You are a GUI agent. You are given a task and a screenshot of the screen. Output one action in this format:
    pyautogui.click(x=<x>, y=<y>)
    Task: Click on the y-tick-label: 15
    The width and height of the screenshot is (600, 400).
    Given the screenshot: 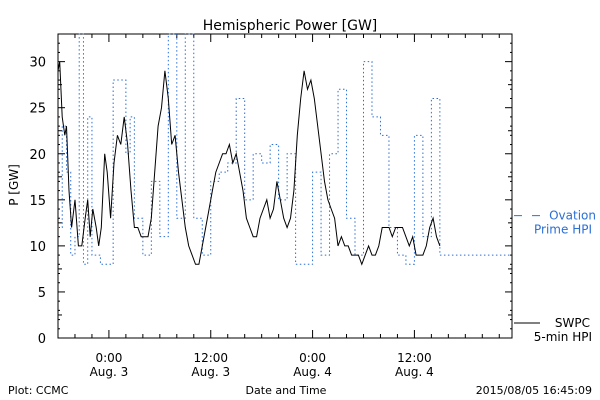 What is the action you would take?
    pyautogui.click(x=37, y=201)
    